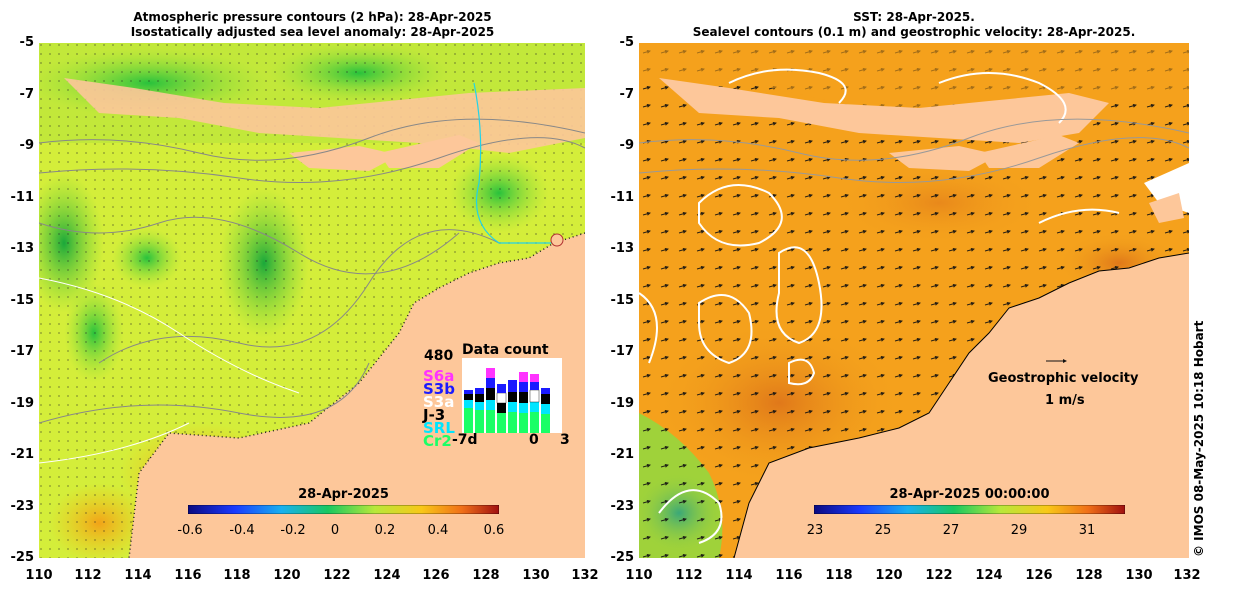 Image resolution: width=1250 pixels, height=590 pixels. Describe the element at coordinates (436, 575) in the screenshot. I see `left-x-tick: 126` at that location.